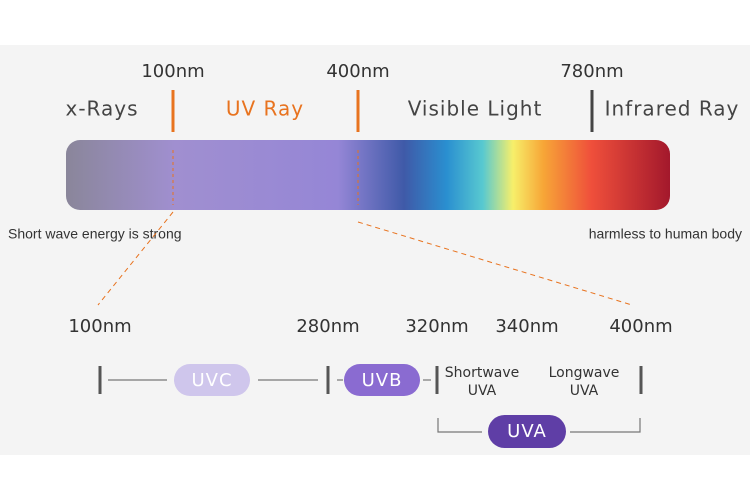 This screenshot has height=504, width=750. What do you see at coordinates (99, 326) in the screenshot?
I see `uv-tick: 100nm` at bounding box center [99, 326].